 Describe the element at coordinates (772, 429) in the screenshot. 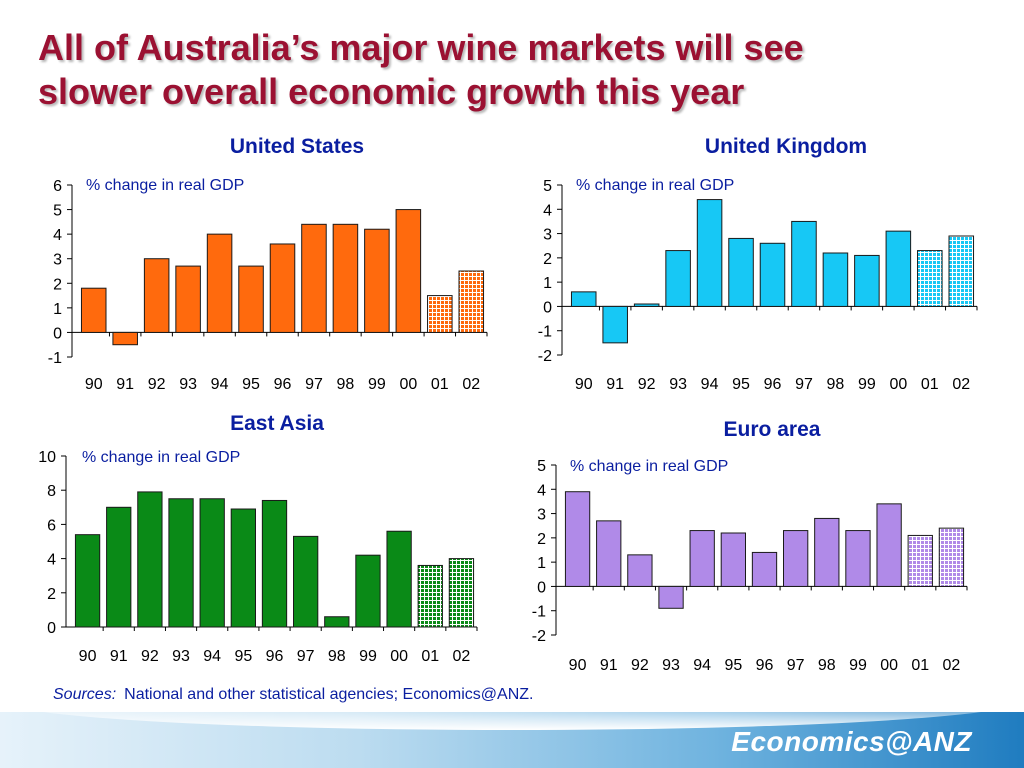

I see `chart-title: Euro area` at that location.